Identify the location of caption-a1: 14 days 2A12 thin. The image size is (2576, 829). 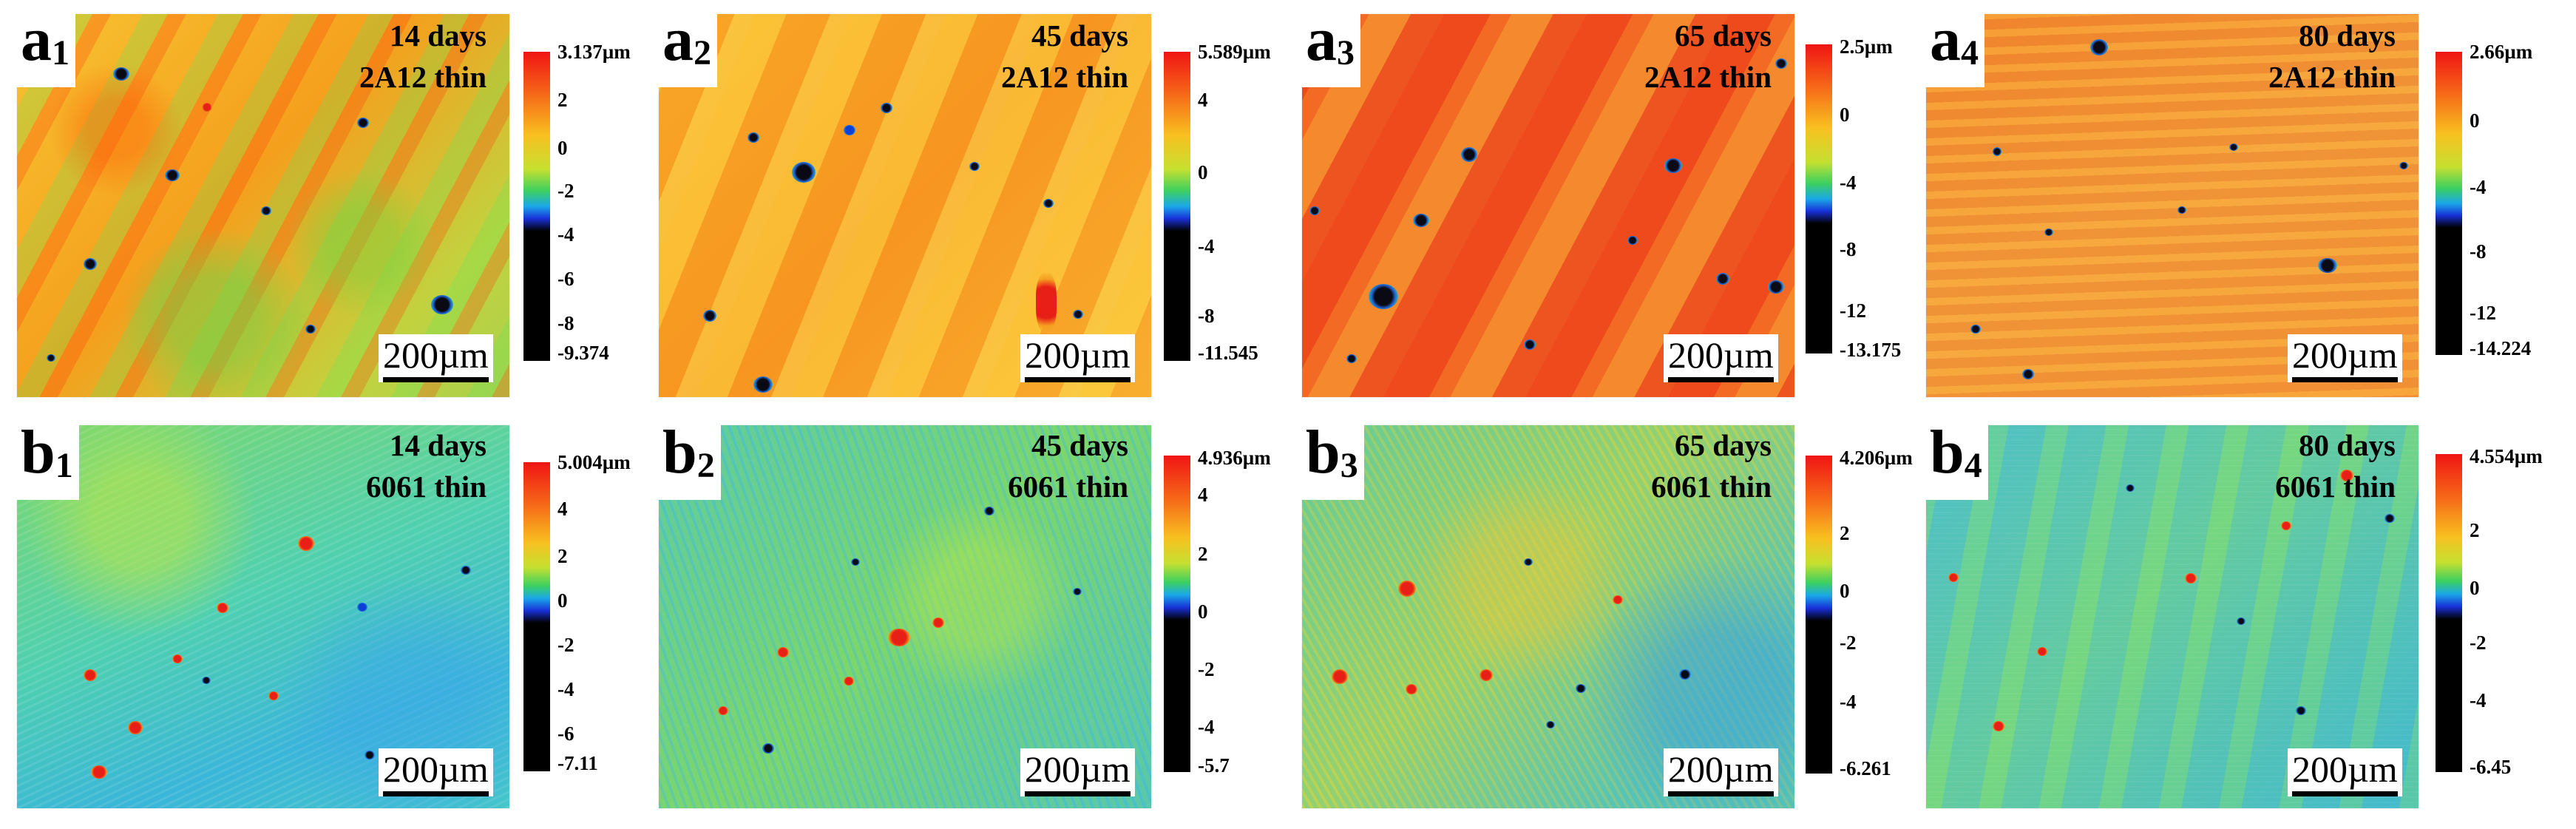
(391, 56).